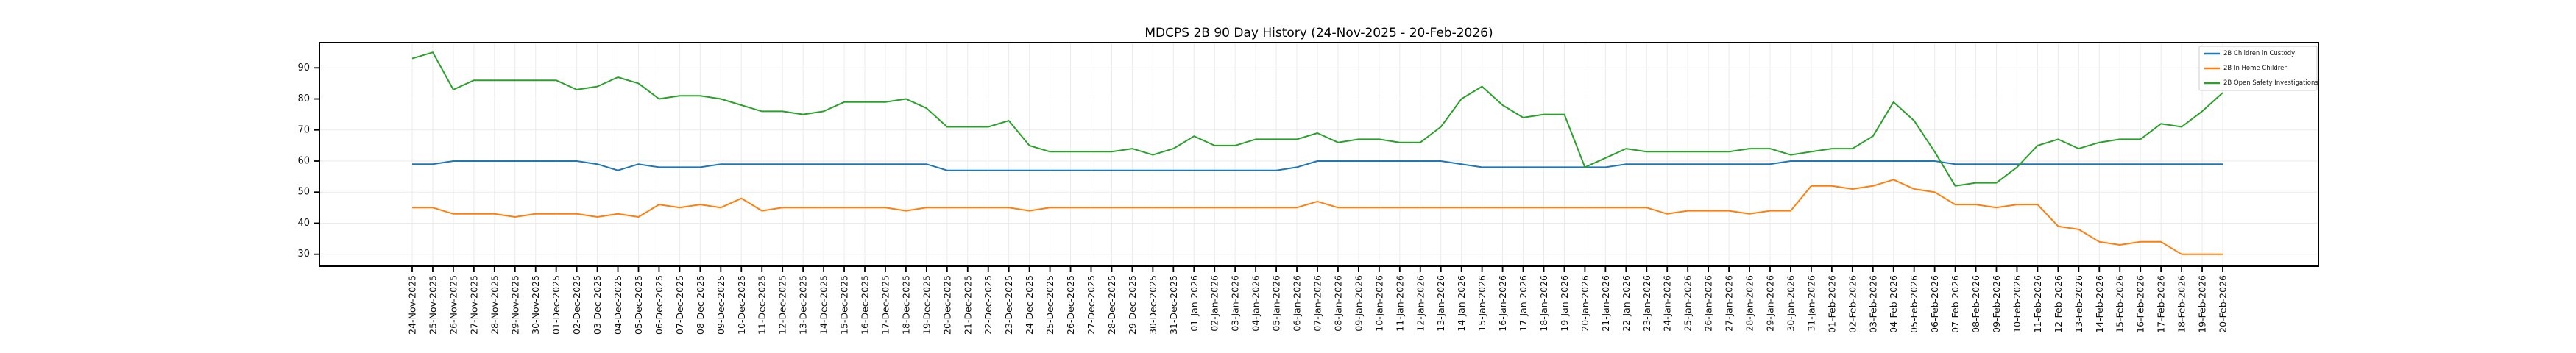  Describe the element at coordinates (1091, 305) in the screenshot. I see `x-tick-label: 27-Dec-2025` at that location.